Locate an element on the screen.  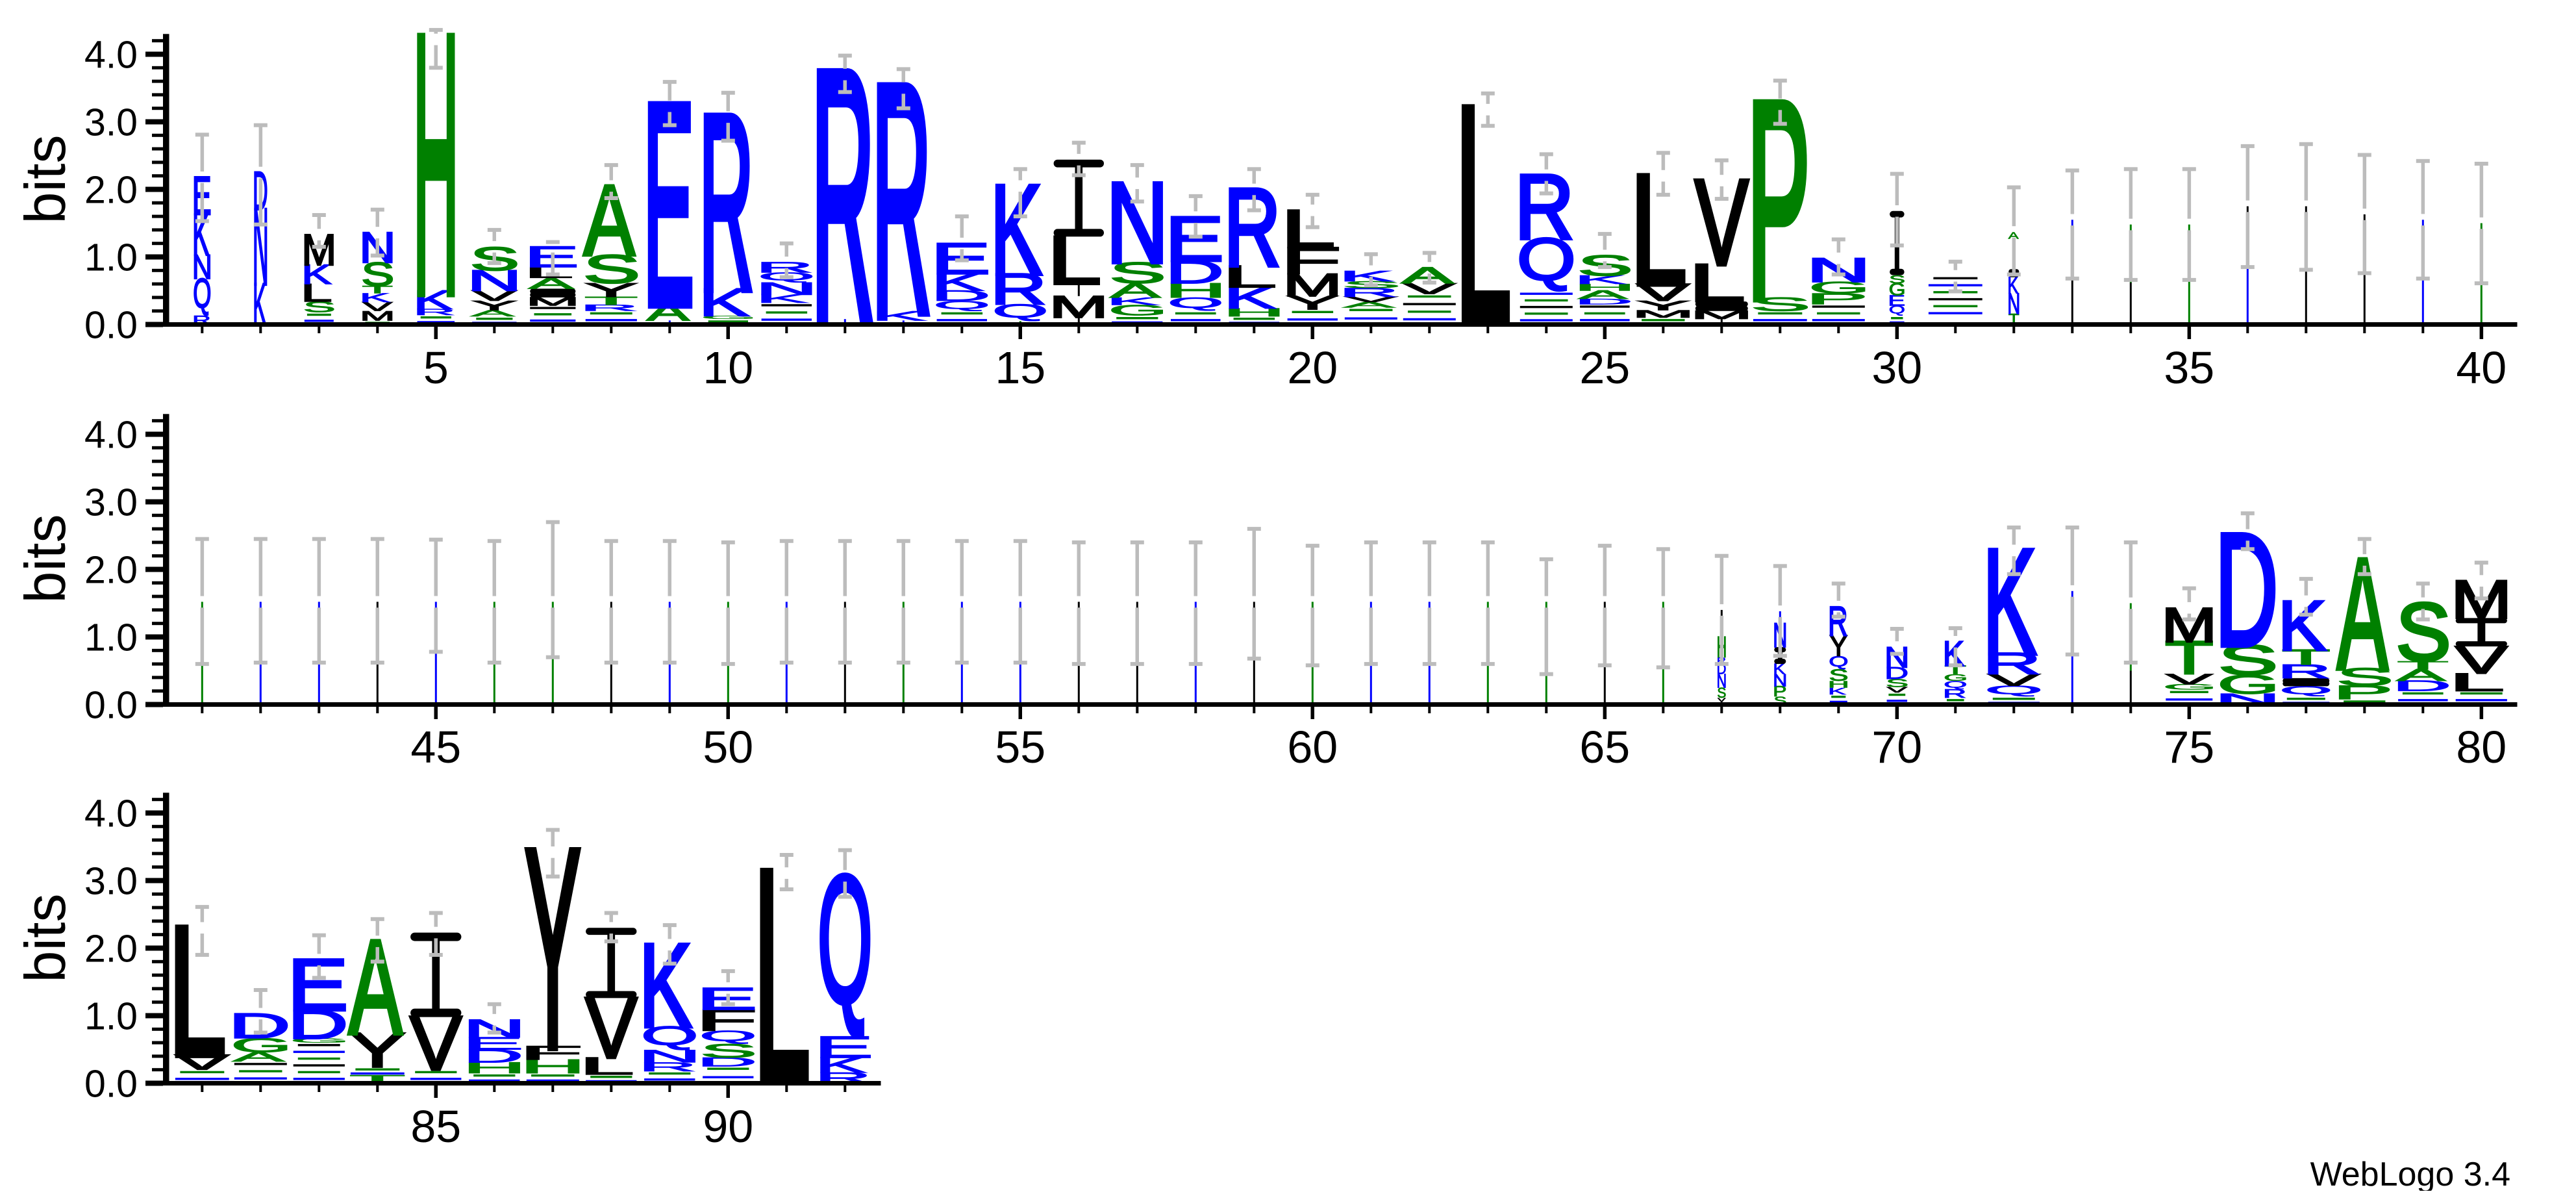
svg-text: P is located at coordinates (2363, 692).